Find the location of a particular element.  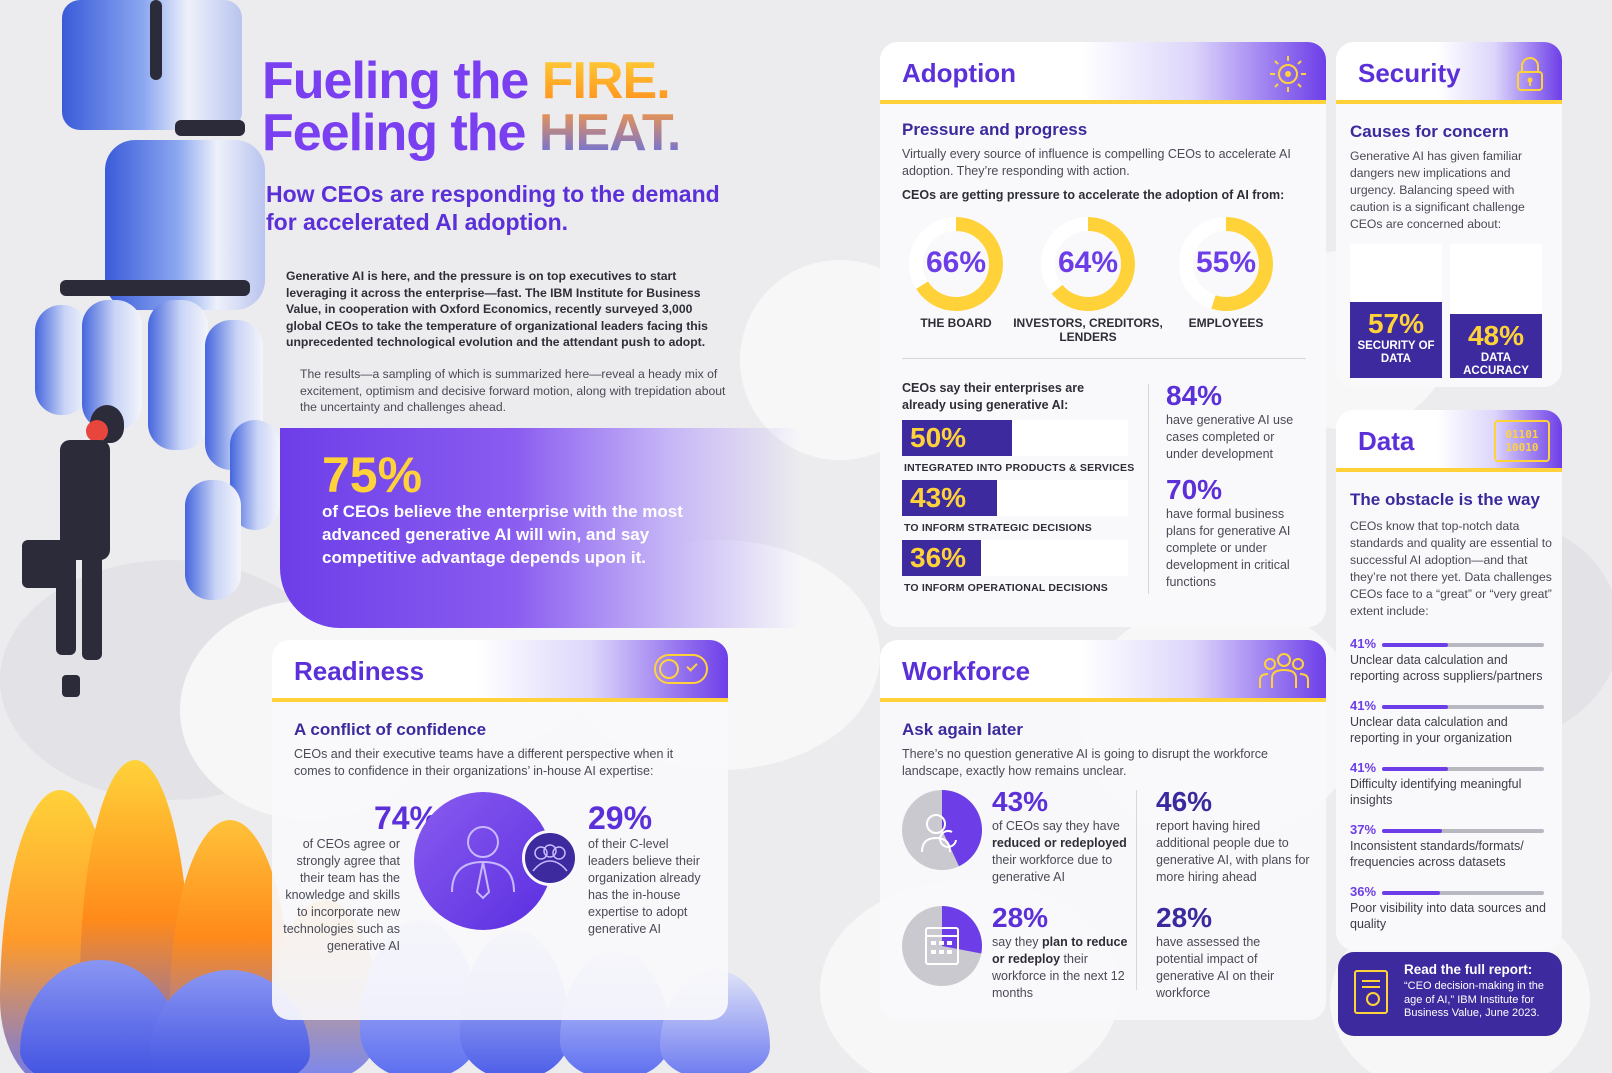

hero-stat-value: 75% is located at coordinates (372, 475).